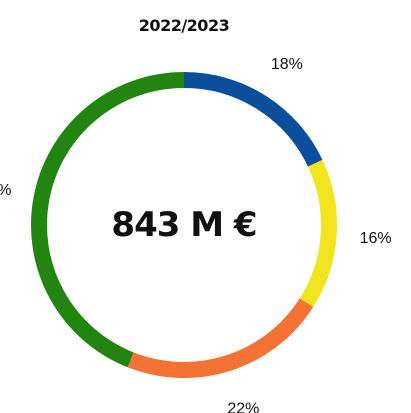 The height and width of the screenshot is (413, 411). What do you see at coordinates (184, 25) in the screenshot?
I see `chart-title: 2022/2023` at bounding box center [184, 25].